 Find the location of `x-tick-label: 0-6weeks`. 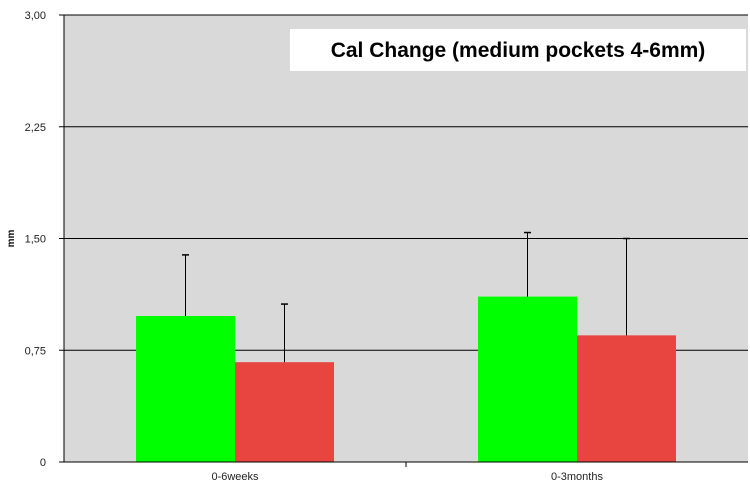

x-tick-label: 0-6weeks is located at coordinates (235, 477).